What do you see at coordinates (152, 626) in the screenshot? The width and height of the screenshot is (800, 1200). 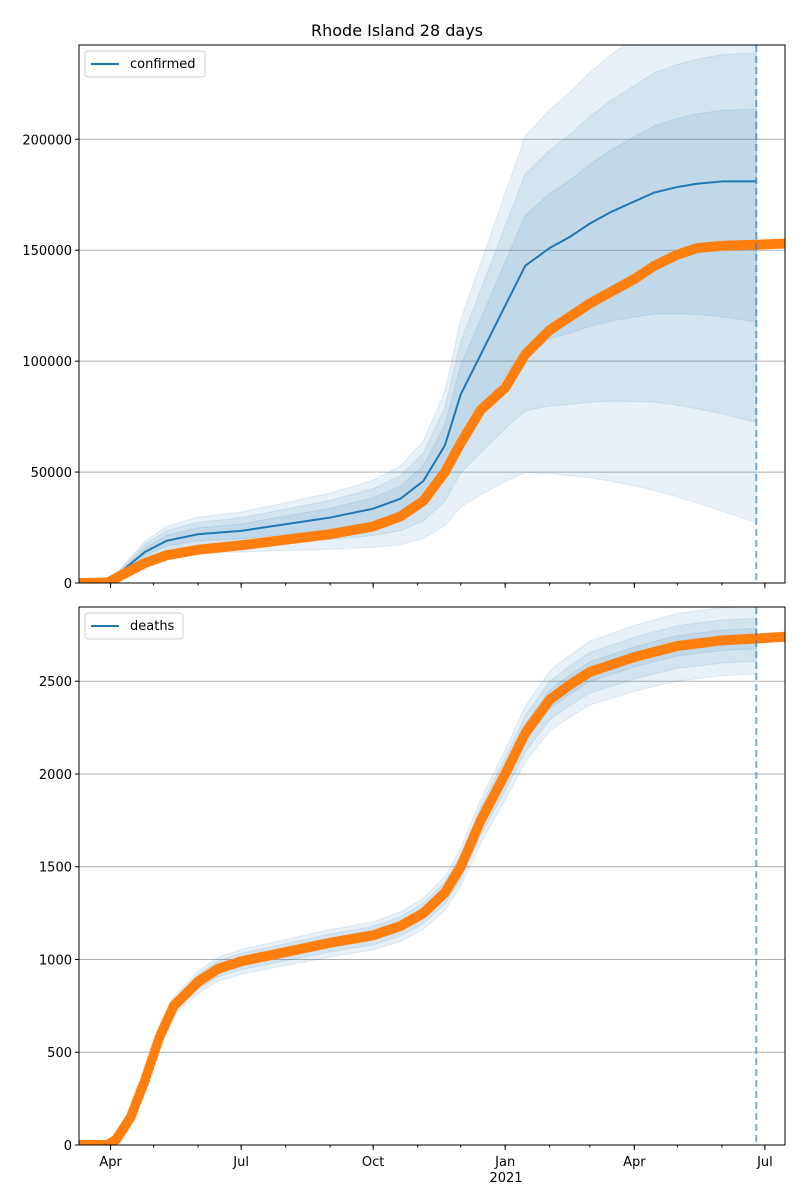 I see `deaths-legend-label: deaths` at bounding box center [152, 626].